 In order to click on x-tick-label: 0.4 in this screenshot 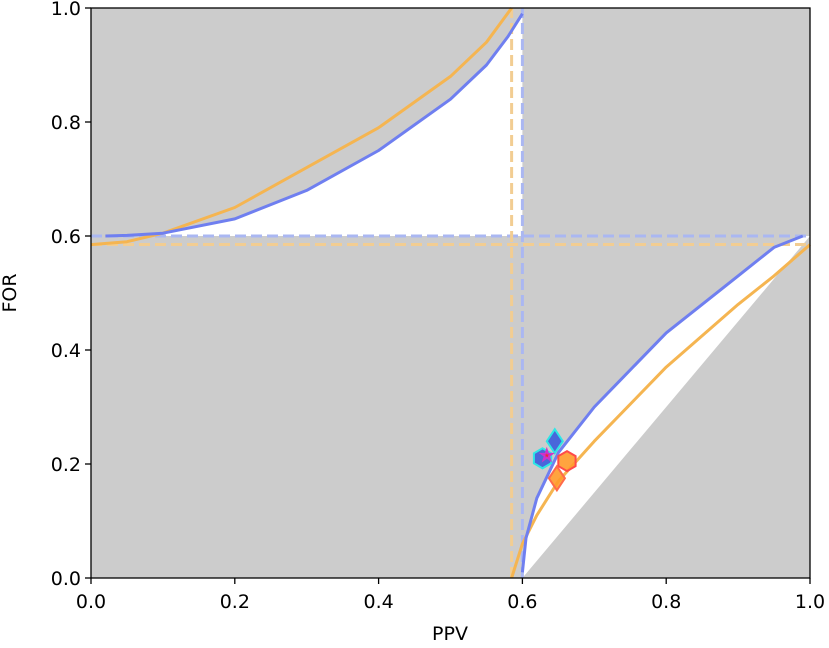, I will do `click(378, 602)`.